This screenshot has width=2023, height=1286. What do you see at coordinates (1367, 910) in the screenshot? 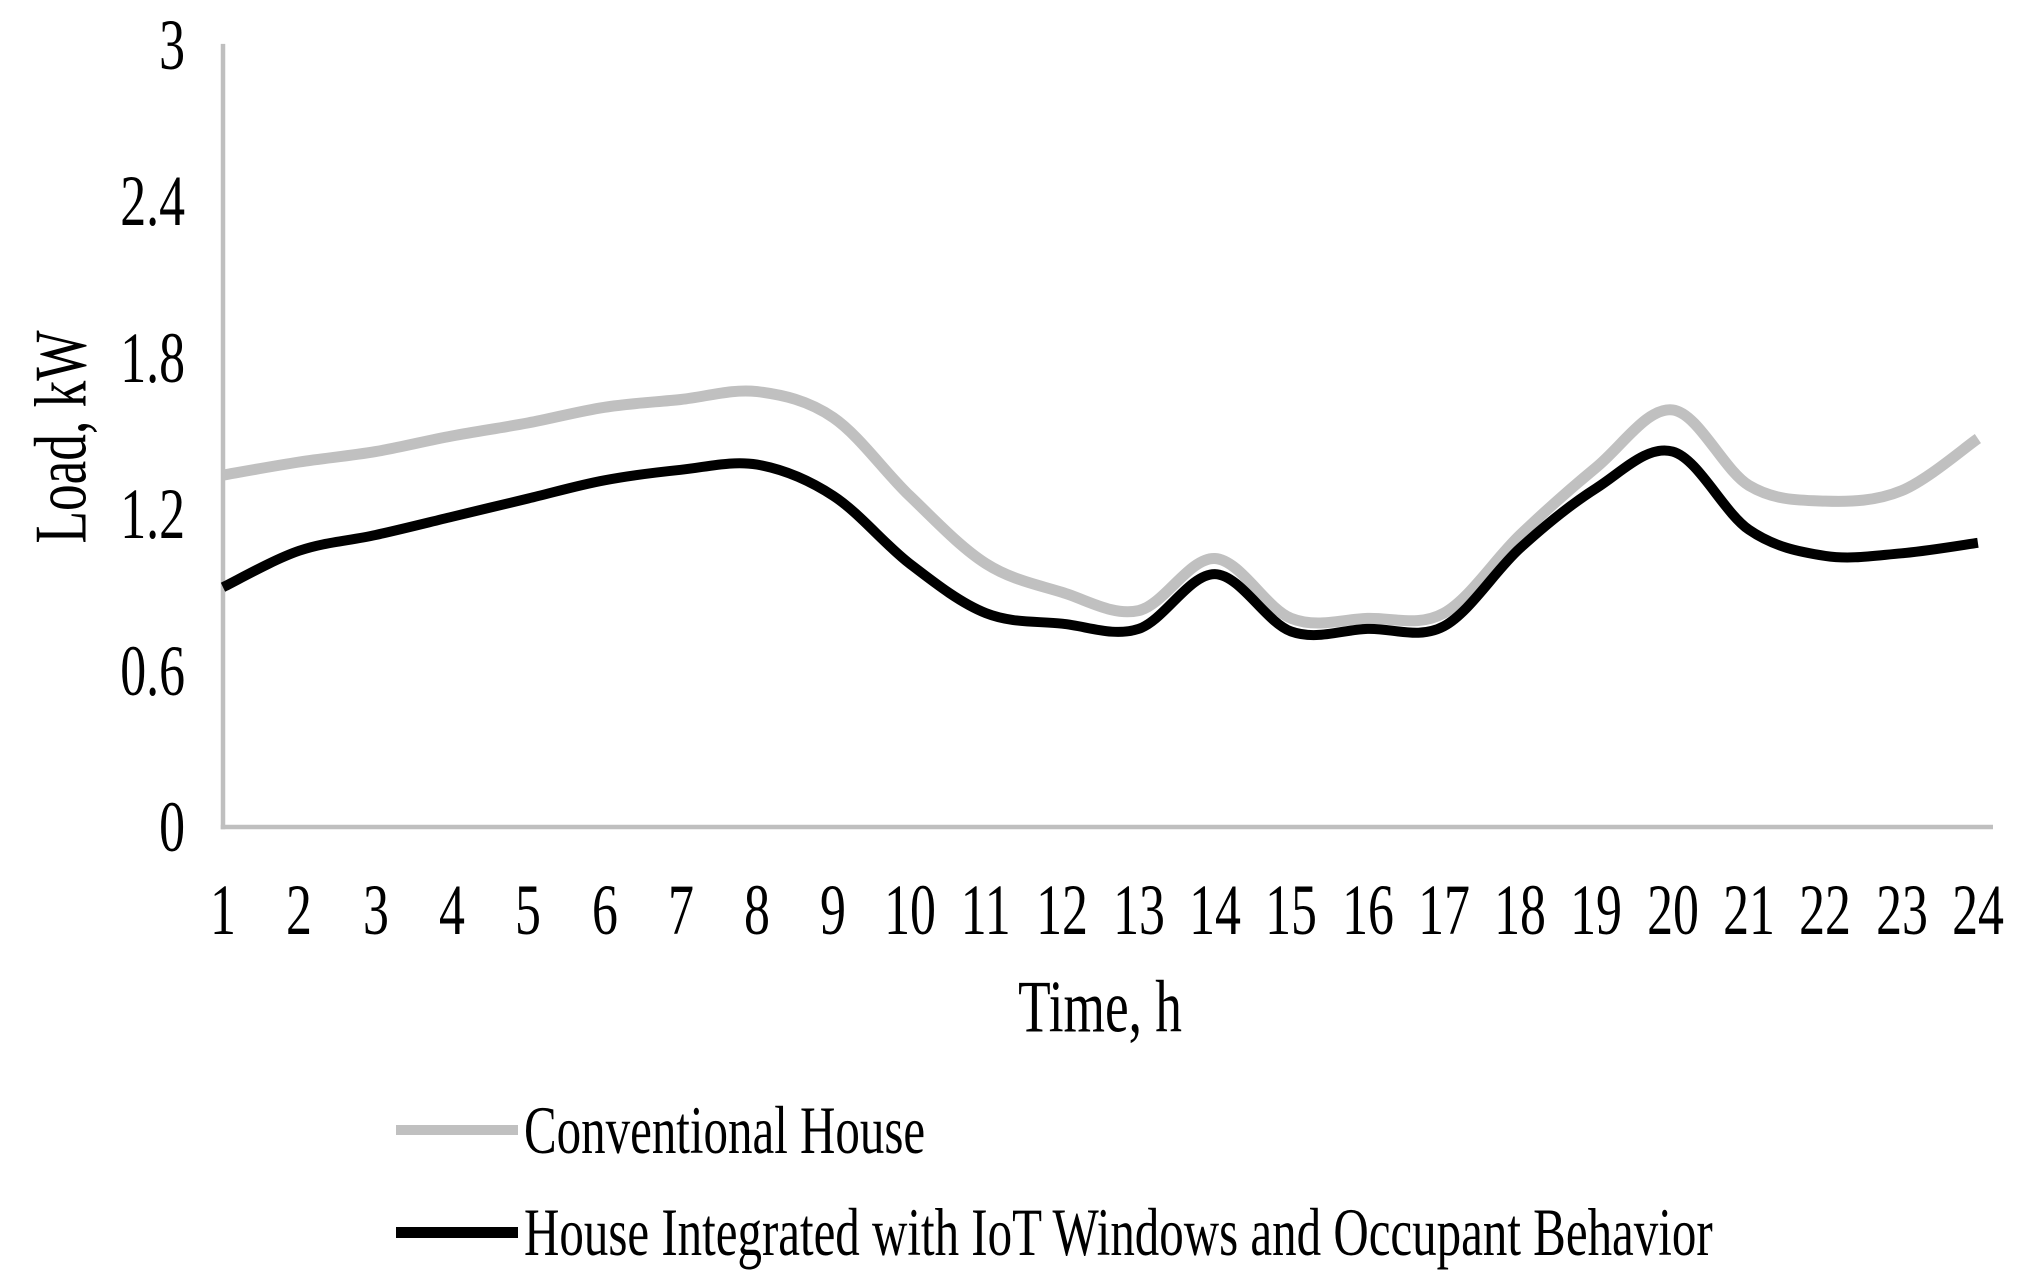
I see `x-tick-label: 16` at bounding box center [1367, 910].